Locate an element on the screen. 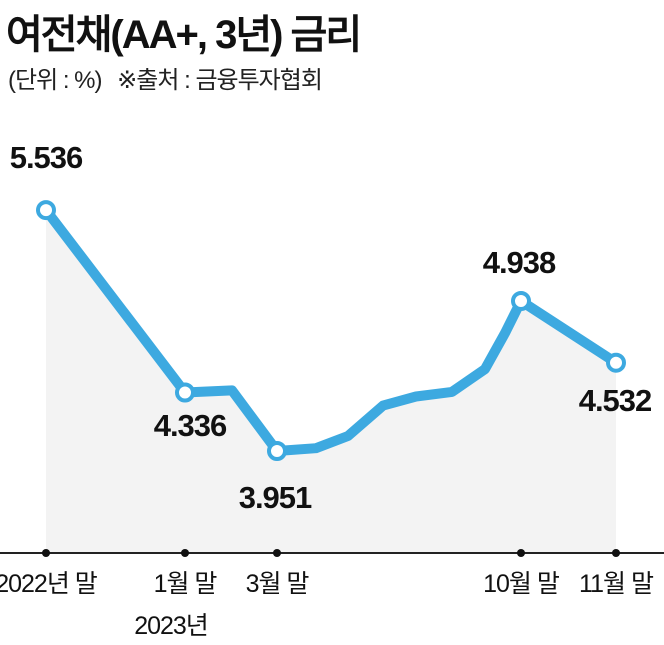 The height and width of the screenshot is (645, 664). chart-subtitle: (단위 : %) ※출처 : 금융투자협회 is located at coordinates (170, 77).